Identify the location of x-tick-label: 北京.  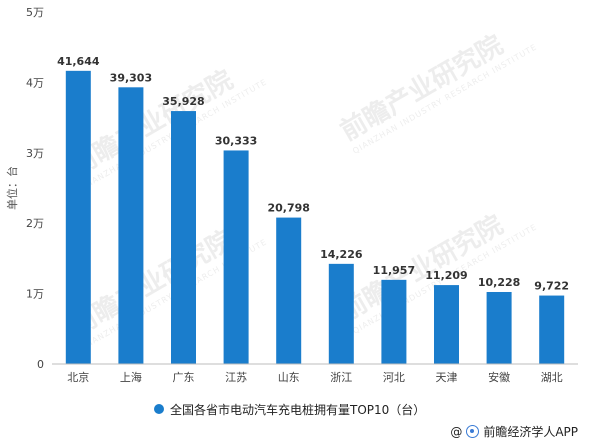
(78, 377).